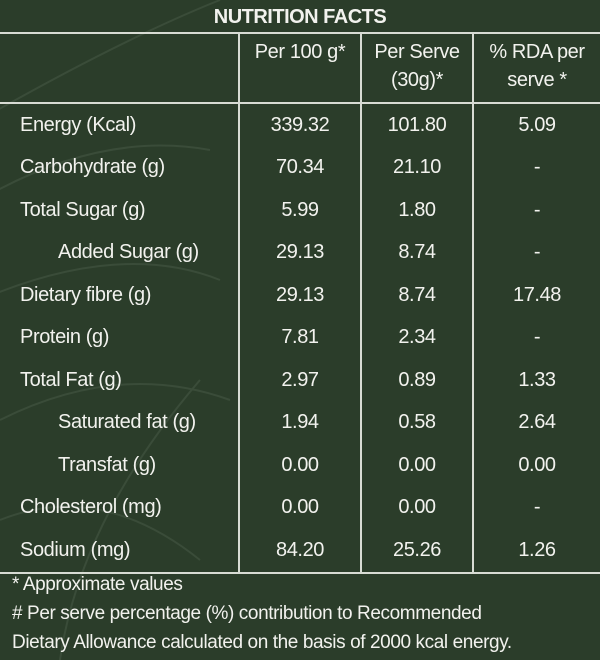 The image size is (600, 660). Describe the element at coordinates (417, 337) in the screenshot. I see `per-serve-value: 2.34` at that location.